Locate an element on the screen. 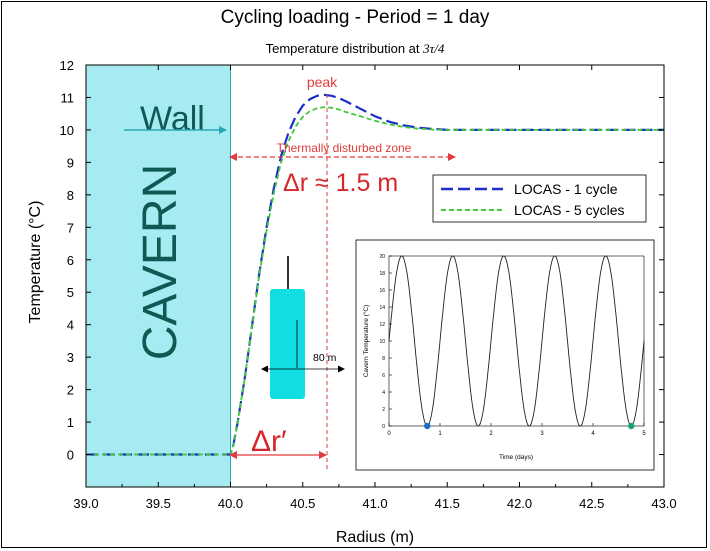  inset-y-tick-label: 20 is located at coordinates (382, 257).